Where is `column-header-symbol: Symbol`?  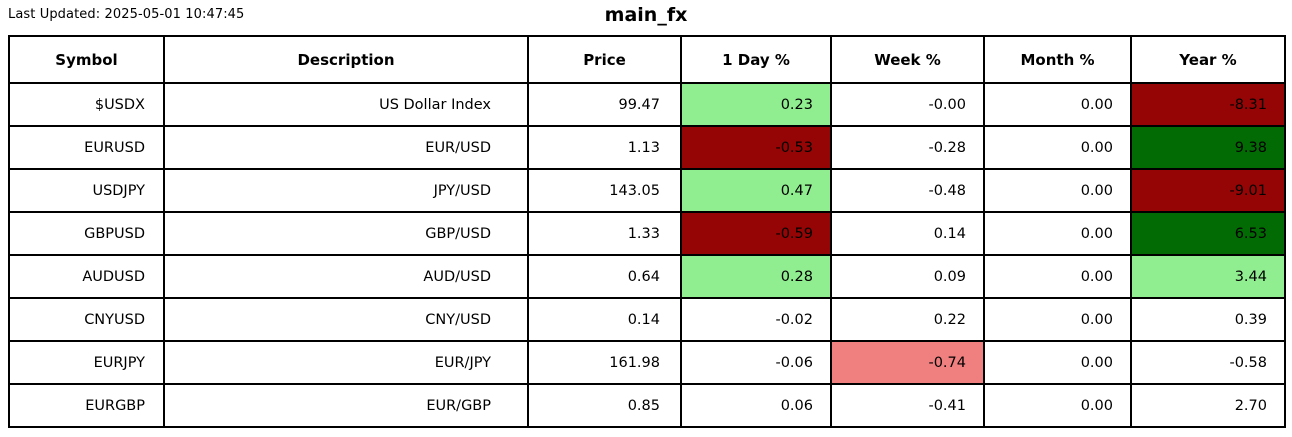
column-header-symbol: Symbol is located at coordinates (86, 59).